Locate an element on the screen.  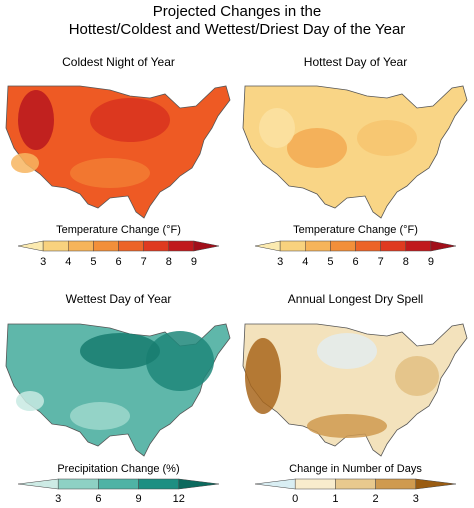
region-high-north is located at coordinates (120, 351).